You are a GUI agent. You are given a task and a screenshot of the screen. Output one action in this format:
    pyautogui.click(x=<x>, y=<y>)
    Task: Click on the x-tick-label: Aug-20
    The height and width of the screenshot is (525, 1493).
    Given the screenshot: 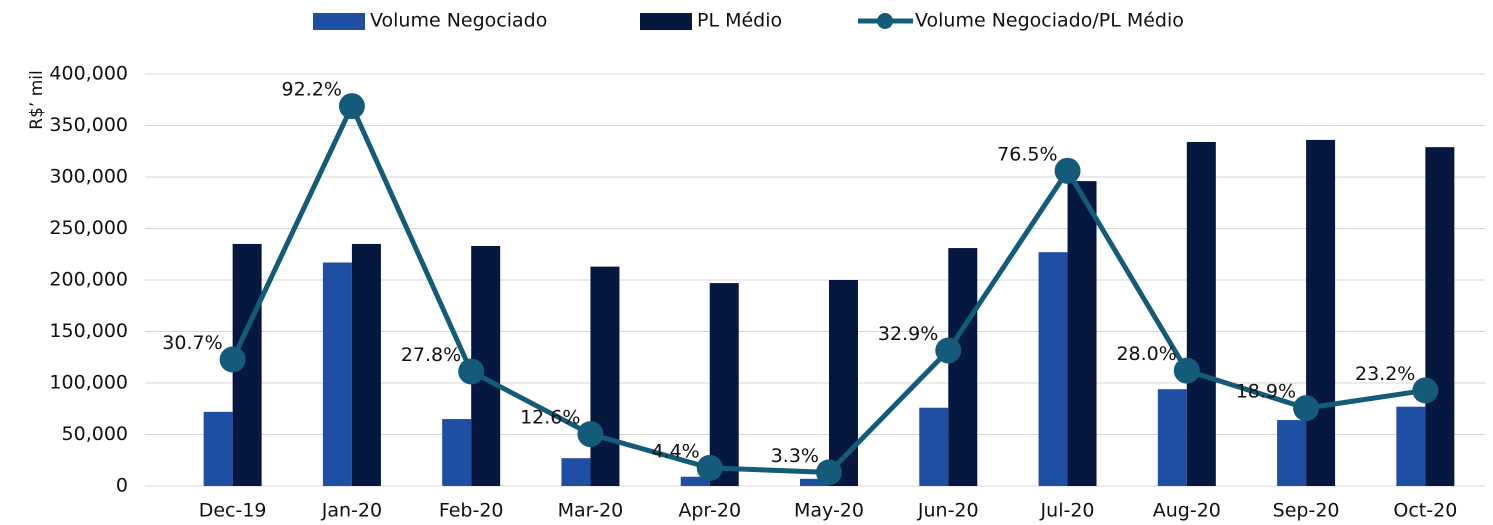 What is the action you would take?
    pyautogui.click(x=1187, y=511)
    